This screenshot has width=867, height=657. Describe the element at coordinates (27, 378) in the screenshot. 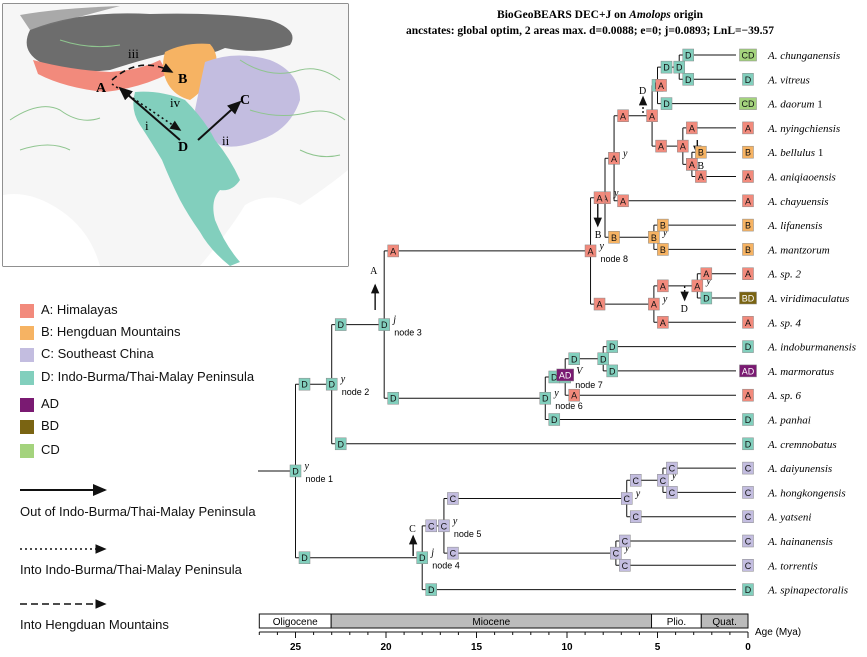

I see `legend-swatch-d` at that location.